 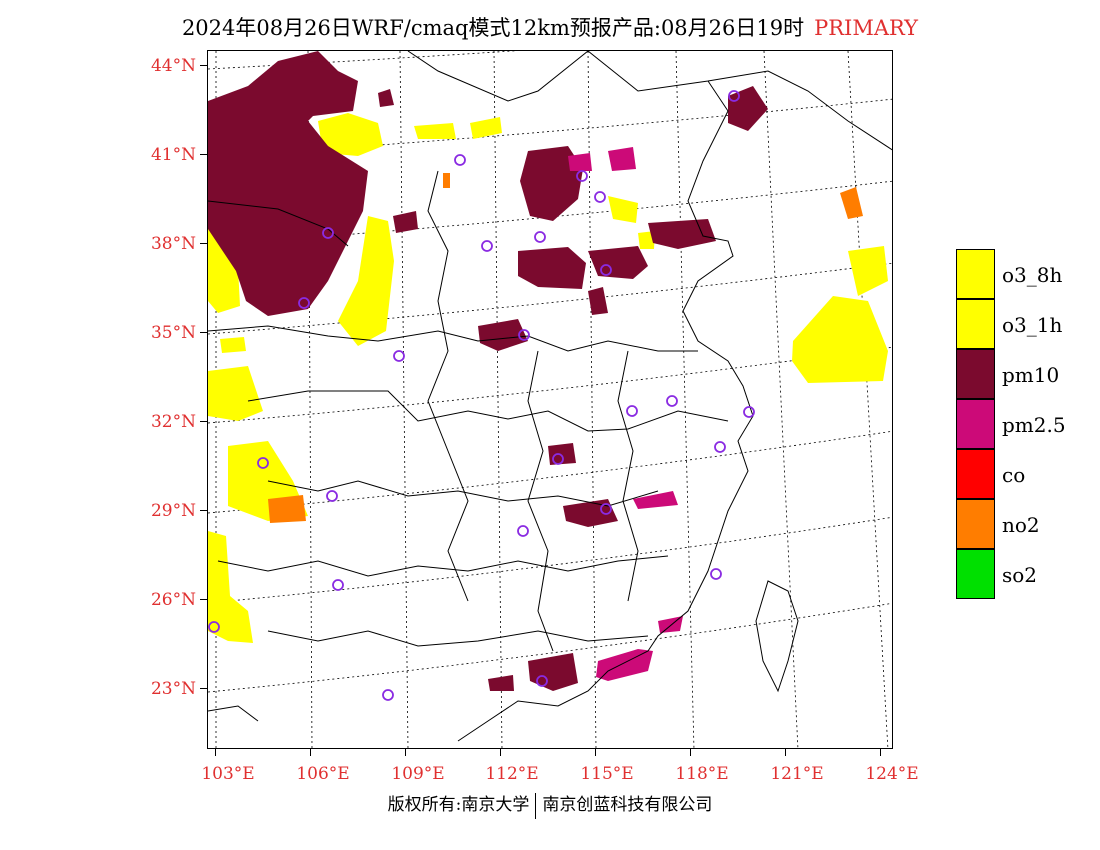 I want to click on legend-item-so2: so2, so click(x=1026, y=574).